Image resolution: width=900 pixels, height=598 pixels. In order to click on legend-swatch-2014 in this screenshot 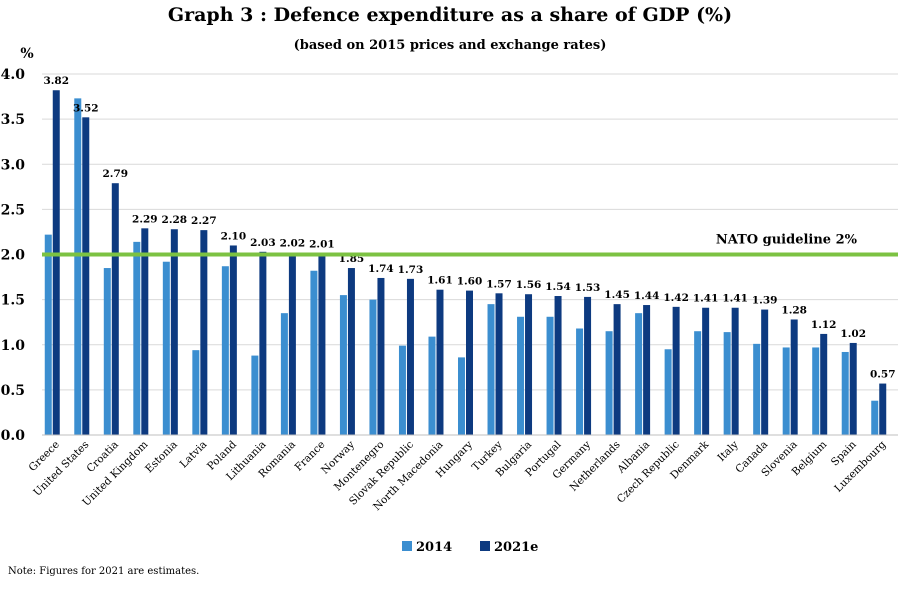, I will do `click(407, 546)`.